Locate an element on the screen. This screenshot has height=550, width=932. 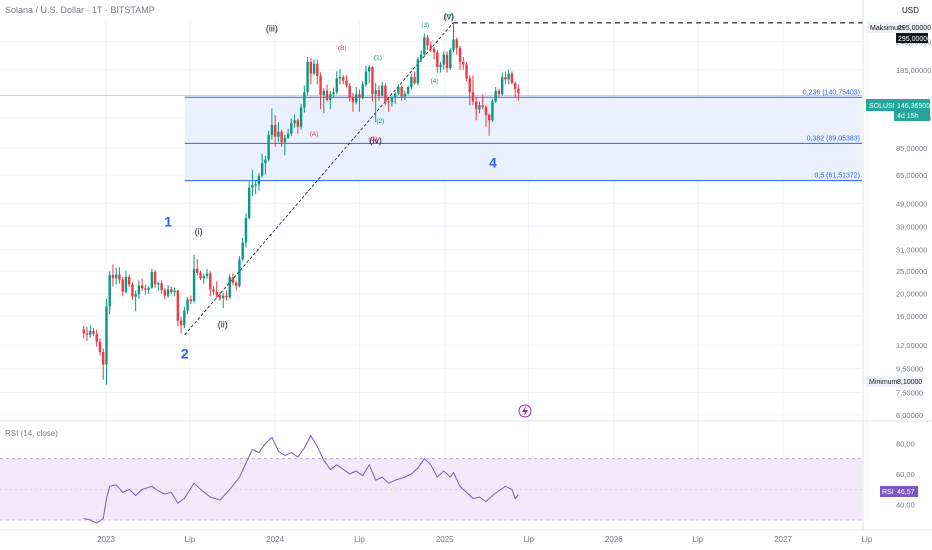
wave-label-major: 2 is located at coordinates (185, 354).